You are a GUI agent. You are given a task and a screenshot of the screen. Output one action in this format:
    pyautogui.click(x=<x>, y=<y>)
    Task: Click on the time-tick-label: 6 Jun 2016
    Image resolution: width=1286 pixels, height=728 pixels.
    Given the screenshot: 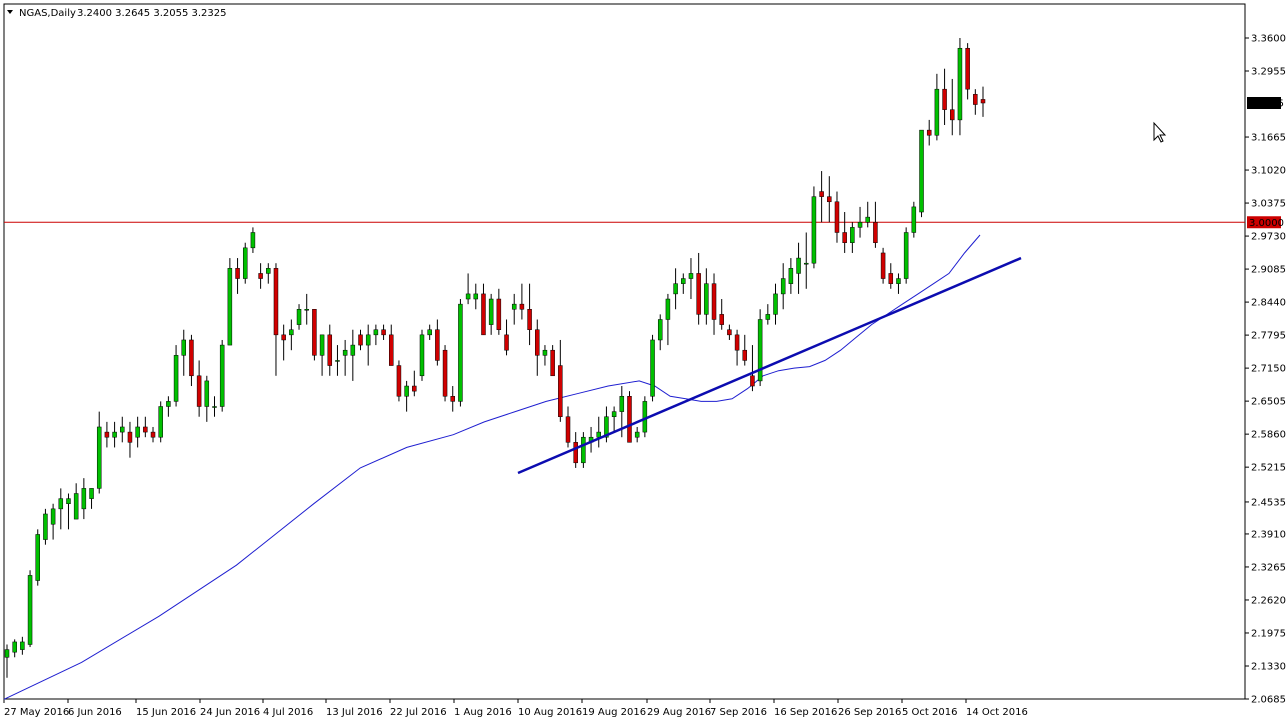 What is the action you would take?
    pyautogui.click(x=95, y=712)
    